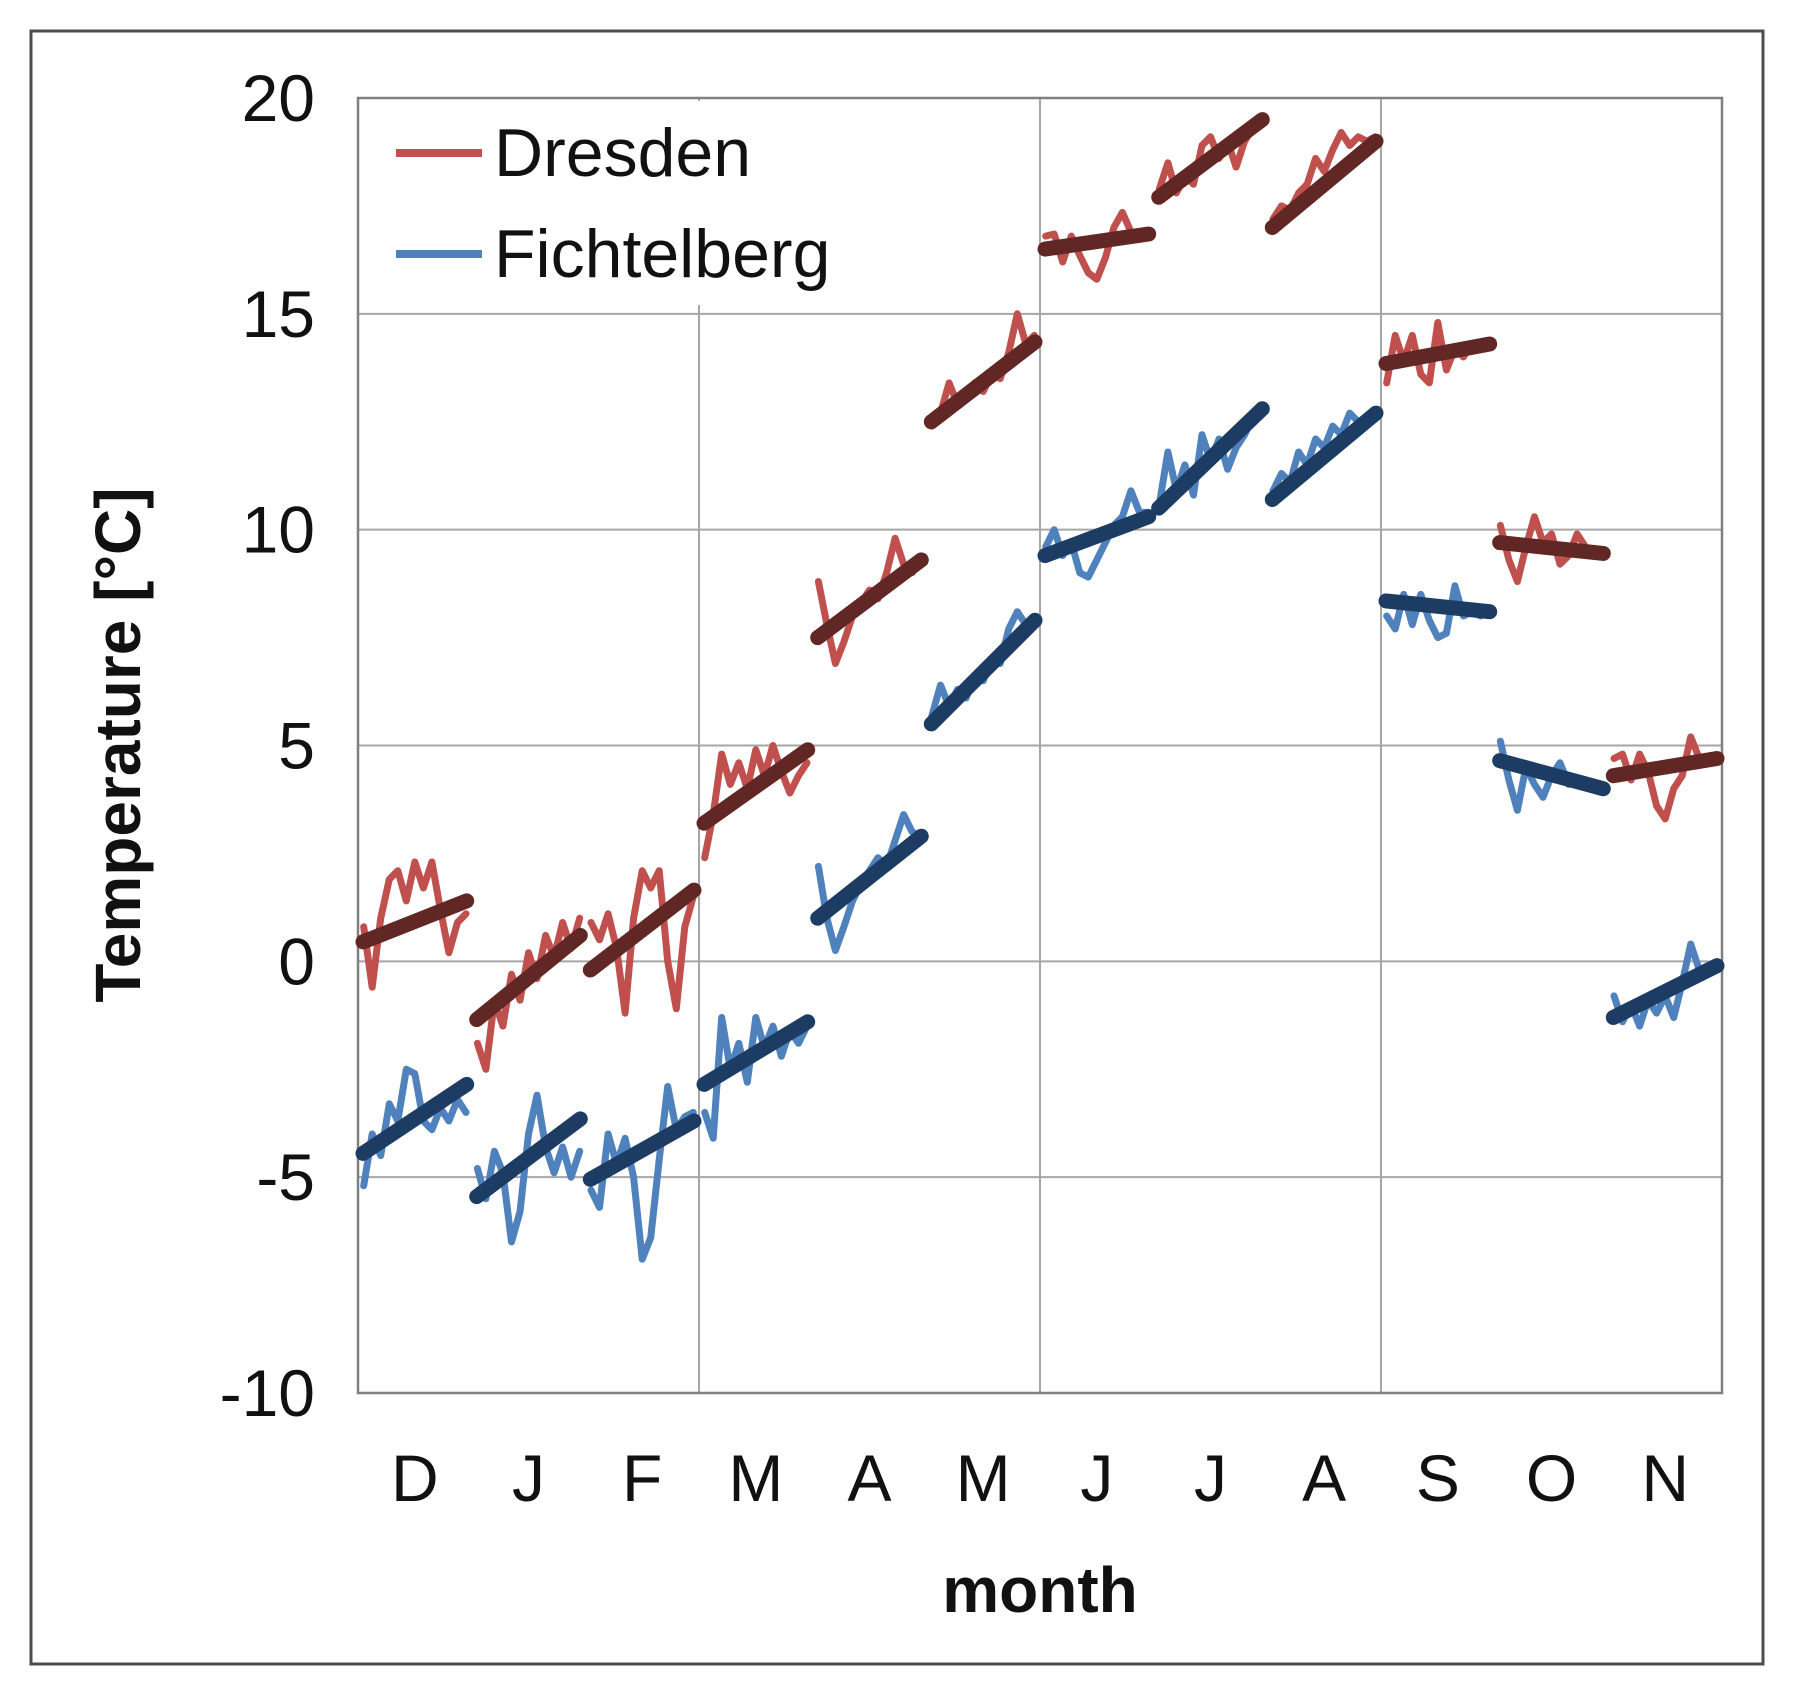 Image resolution: width=1793 pixels, height=1697 pixels. What do you see at coordinates (278, 98) in the screenshot?
I see `y-tick-label-20: 20` at bounding box center [278, 98].